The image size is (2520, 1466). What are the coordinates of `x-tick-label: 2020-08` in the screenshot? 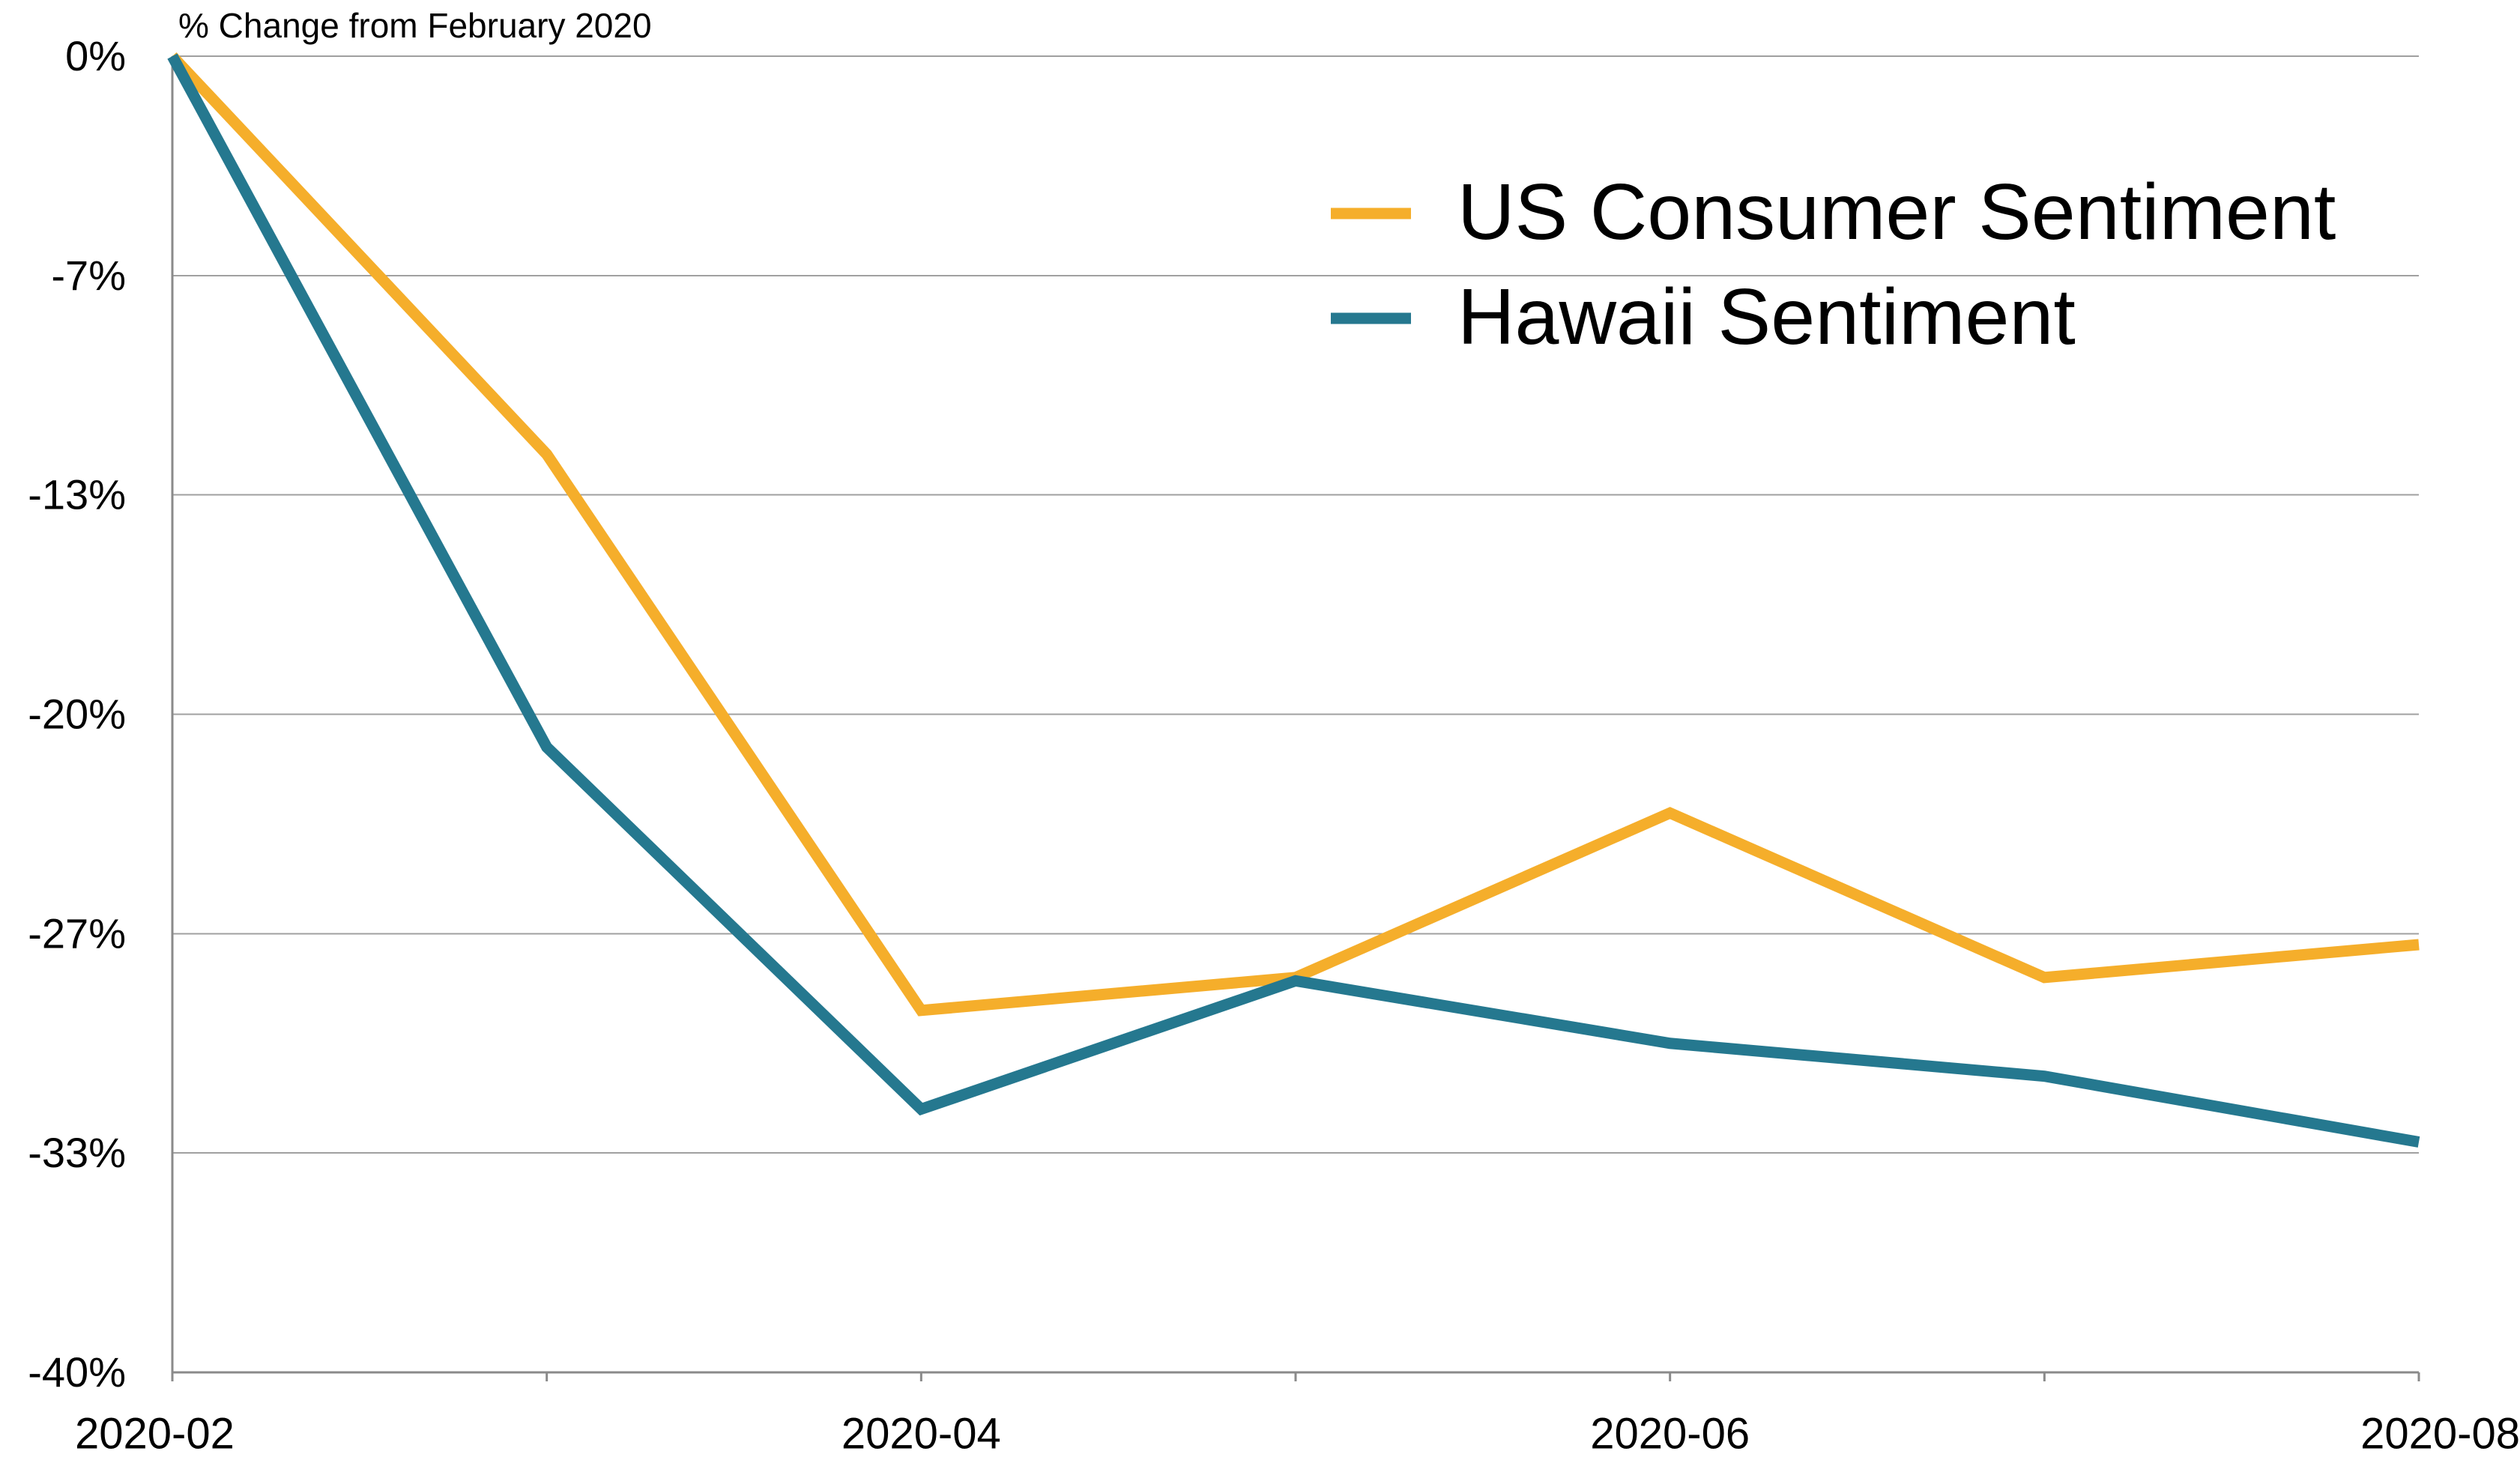 It's located at (2440, 1433).